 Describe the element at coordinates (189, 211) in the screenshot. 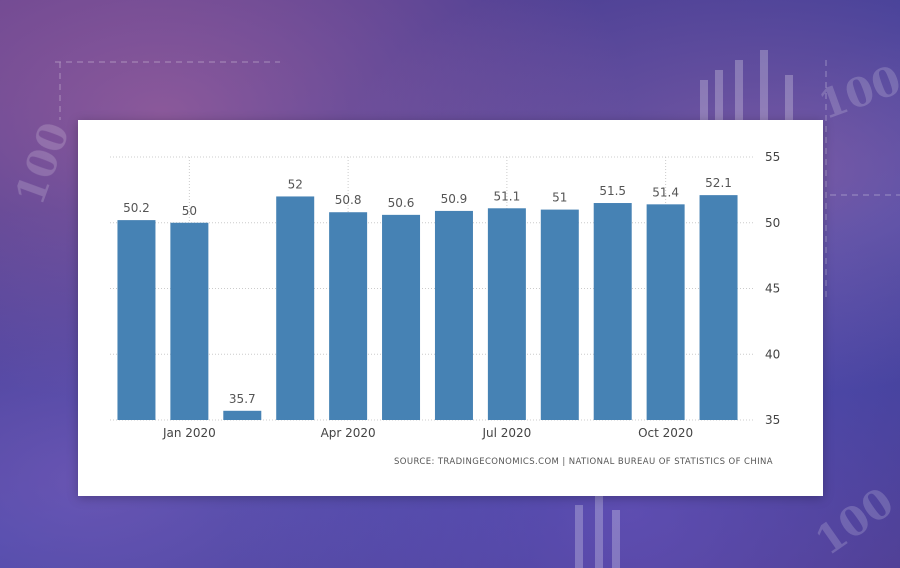

I see `bar-value-label: 50` at that location.